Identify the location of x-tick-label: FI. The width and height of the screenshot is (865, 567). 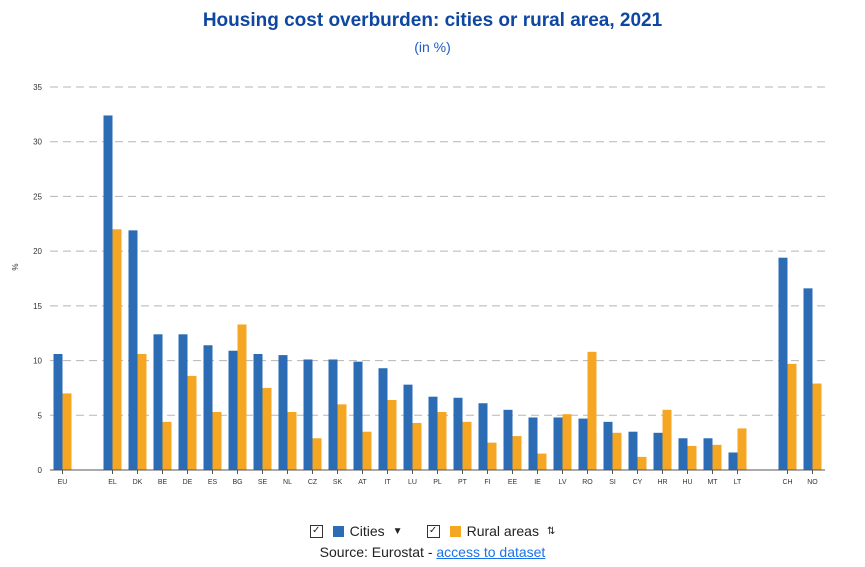
(487, 482).